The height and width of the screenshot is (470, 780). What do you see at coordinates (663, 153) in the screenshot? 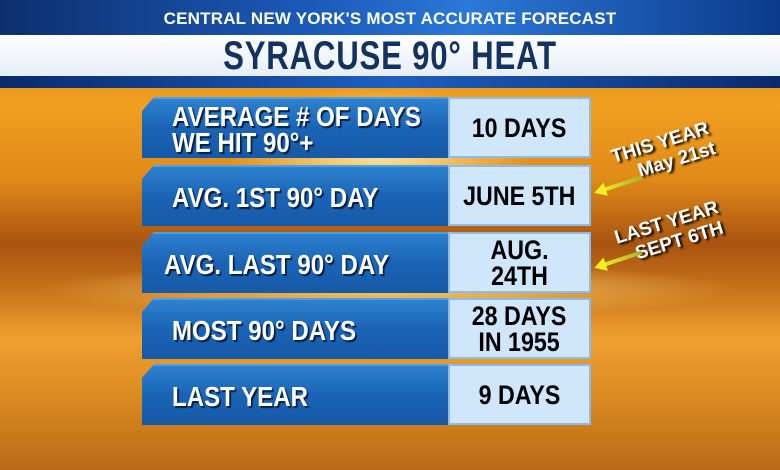
I see `annotation-this-year: THIS YEAR May 21st` at bounding box center [663, 153].